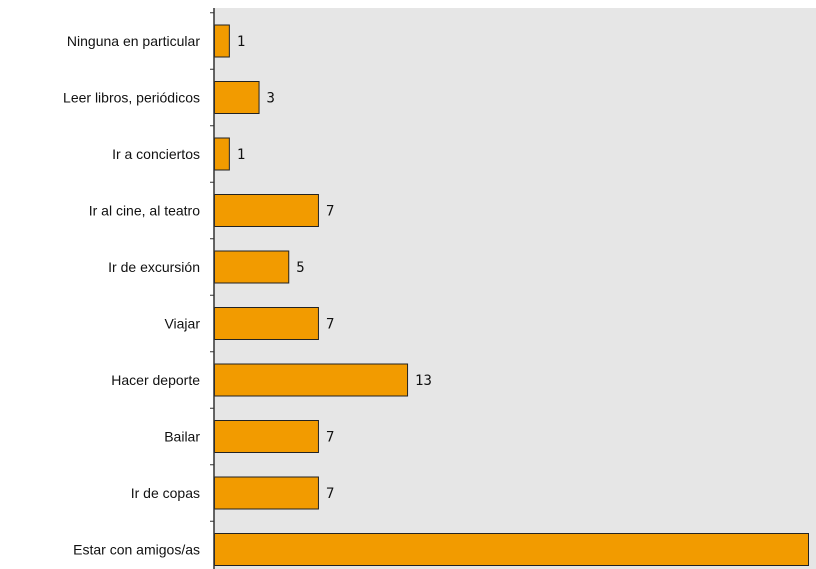 The width and height of the screenshot is (816, 569). I want to click on value-label: 3, so click(271, 99).